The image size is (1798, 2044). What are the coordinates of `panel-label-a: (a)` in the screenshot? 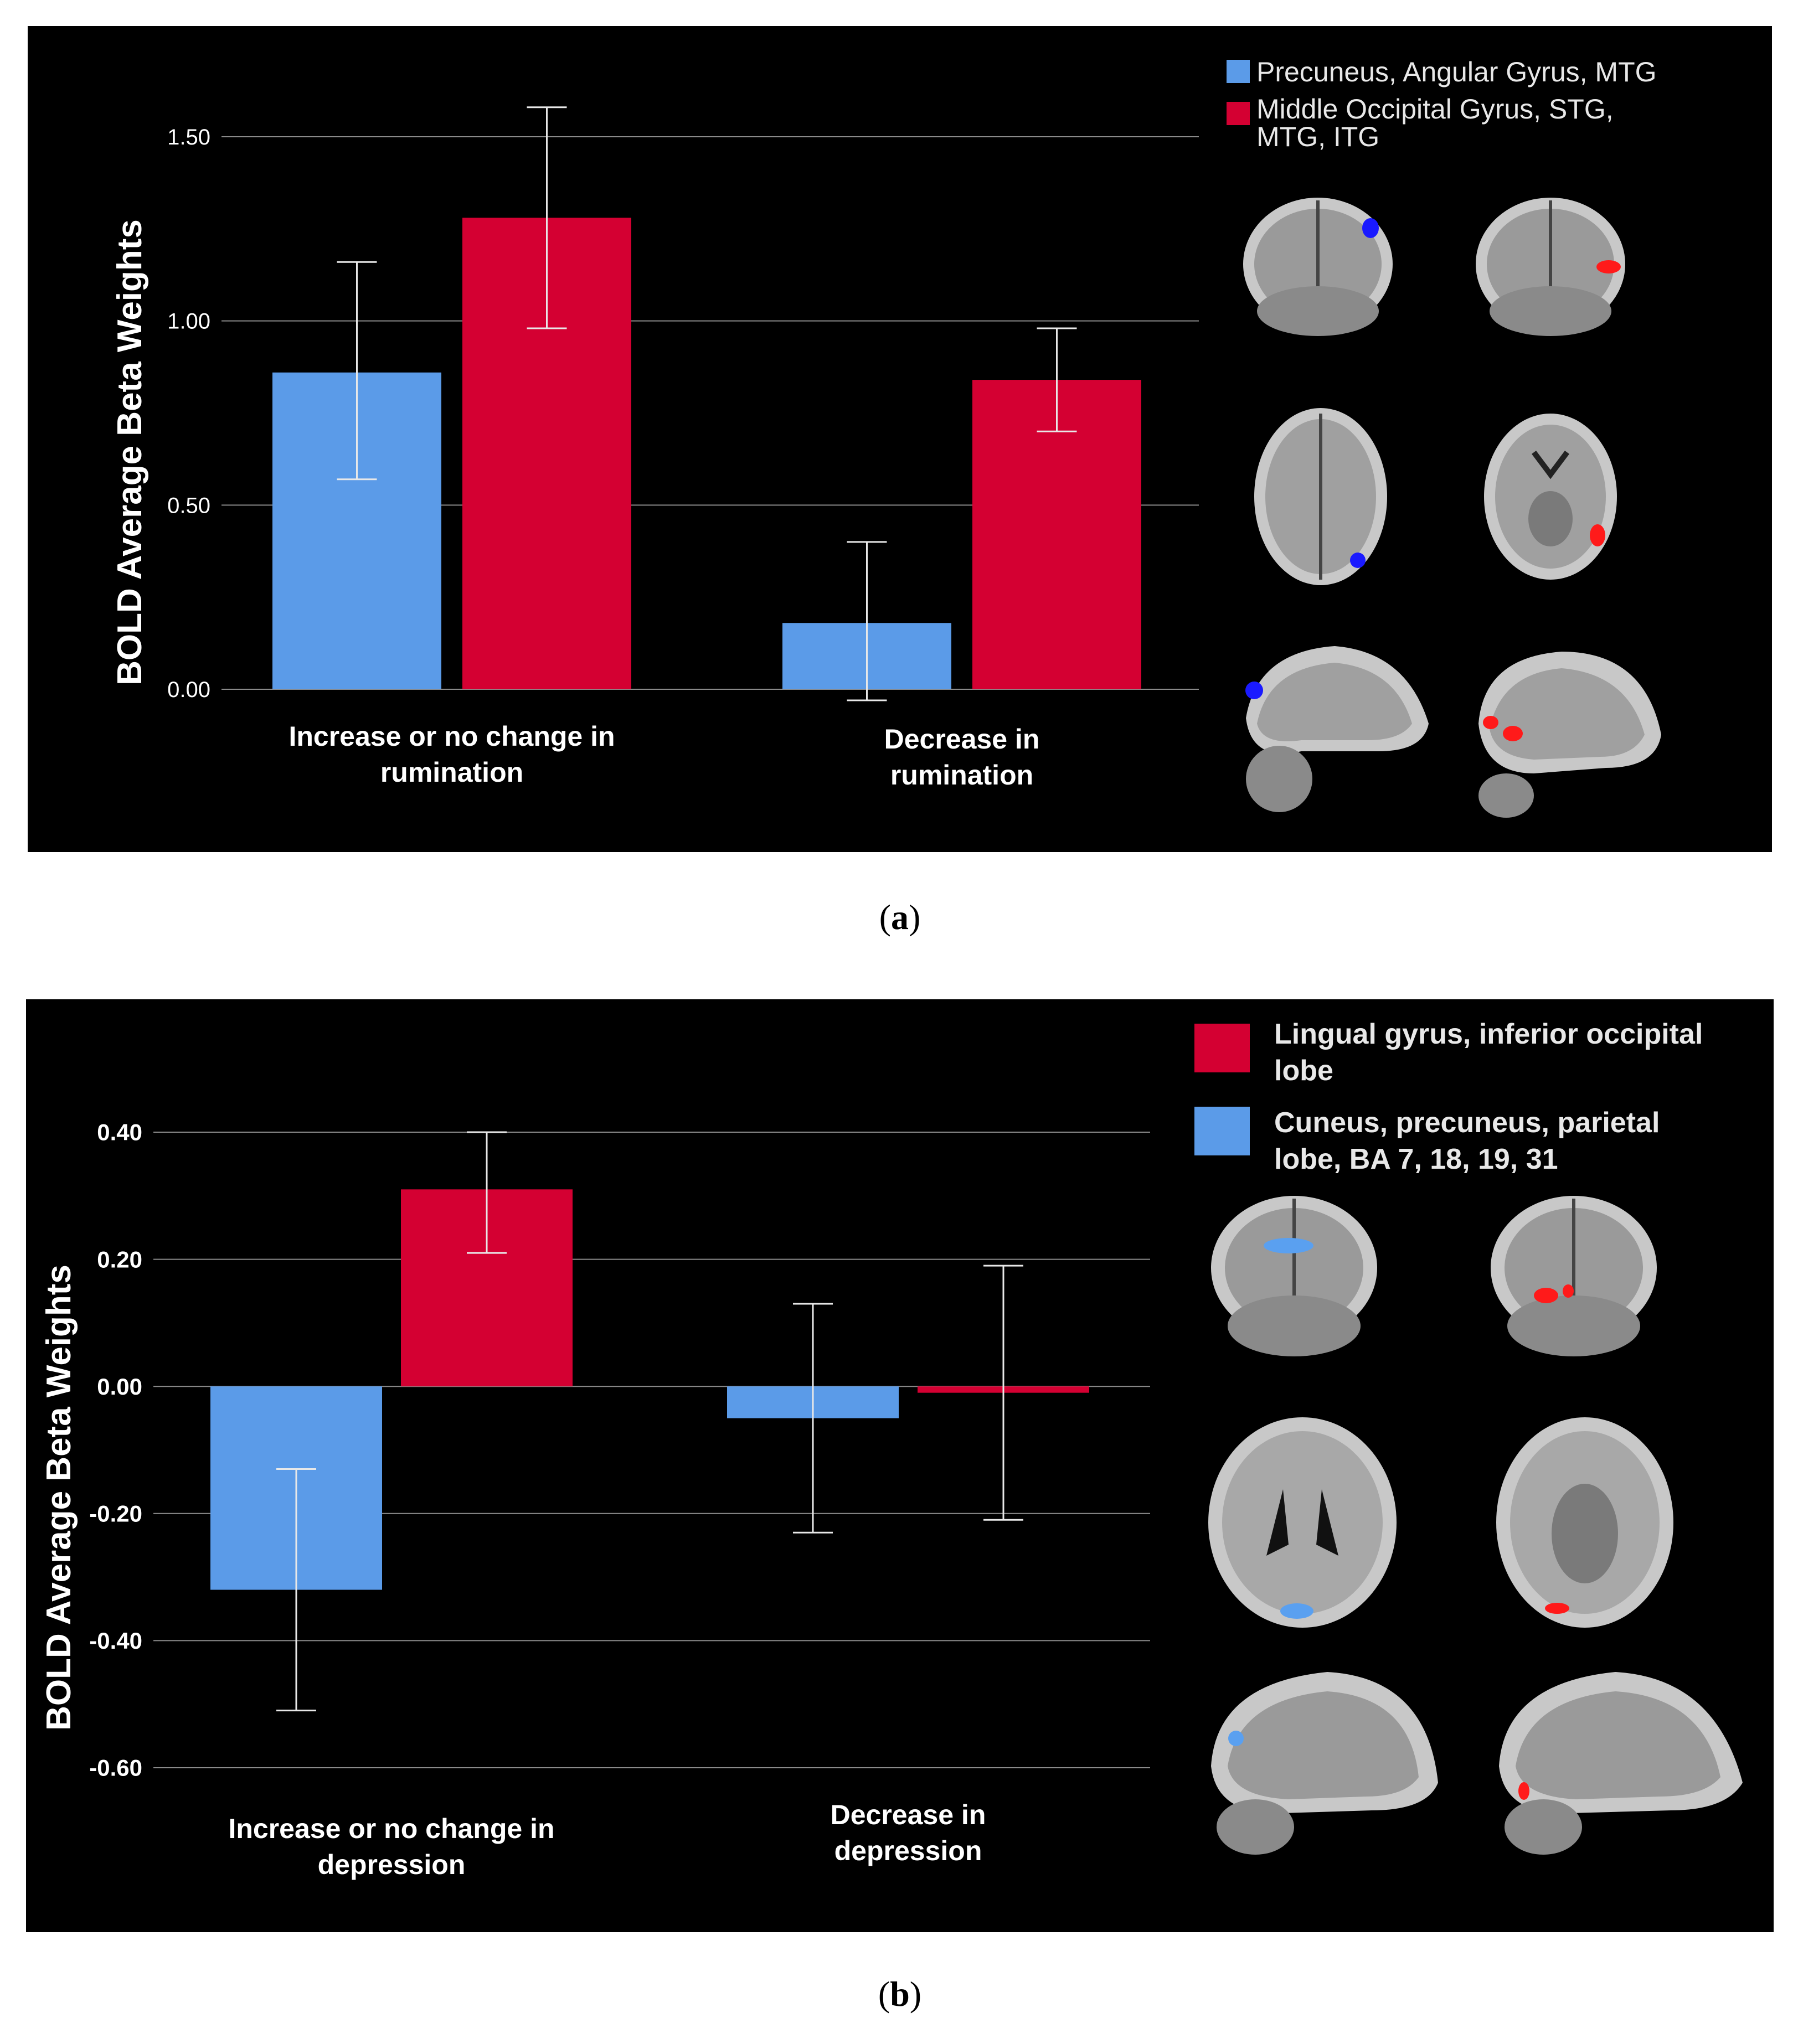 It's located at (900, 917).